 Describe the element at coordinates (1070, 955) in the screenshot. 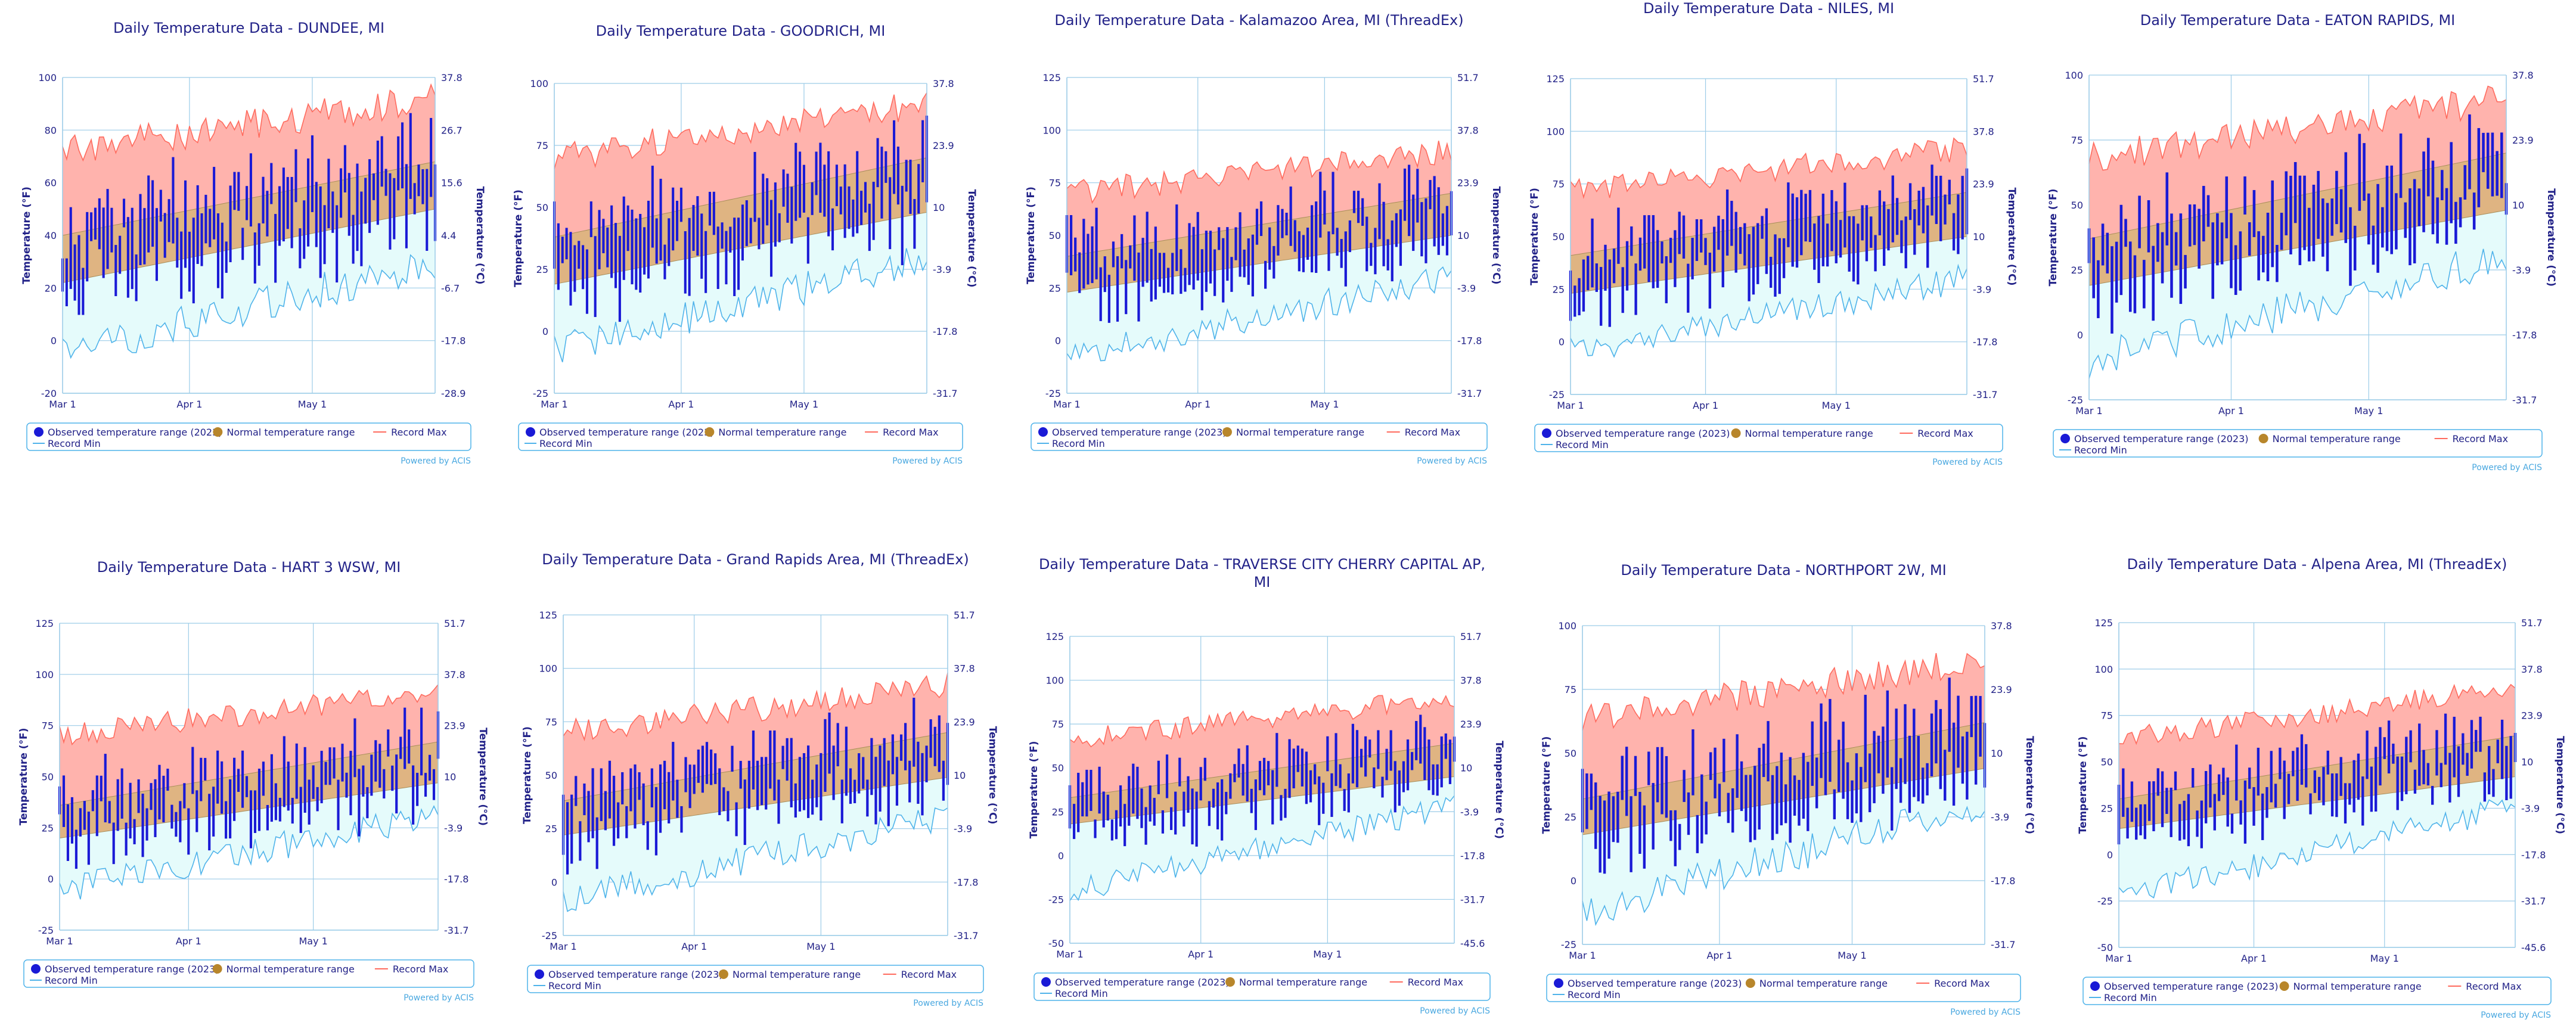

I see `x-tick-label: Mar 1` at that location.